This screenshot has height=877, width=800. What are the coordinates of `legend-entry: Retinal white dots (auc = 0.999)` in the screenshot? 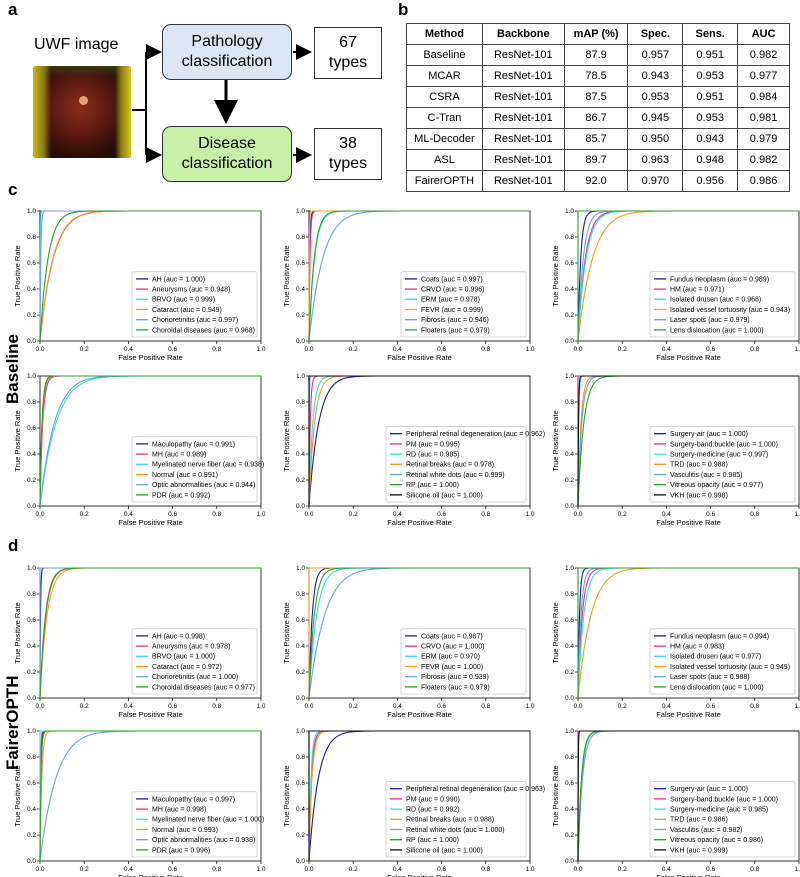 It's located at (455, 475).